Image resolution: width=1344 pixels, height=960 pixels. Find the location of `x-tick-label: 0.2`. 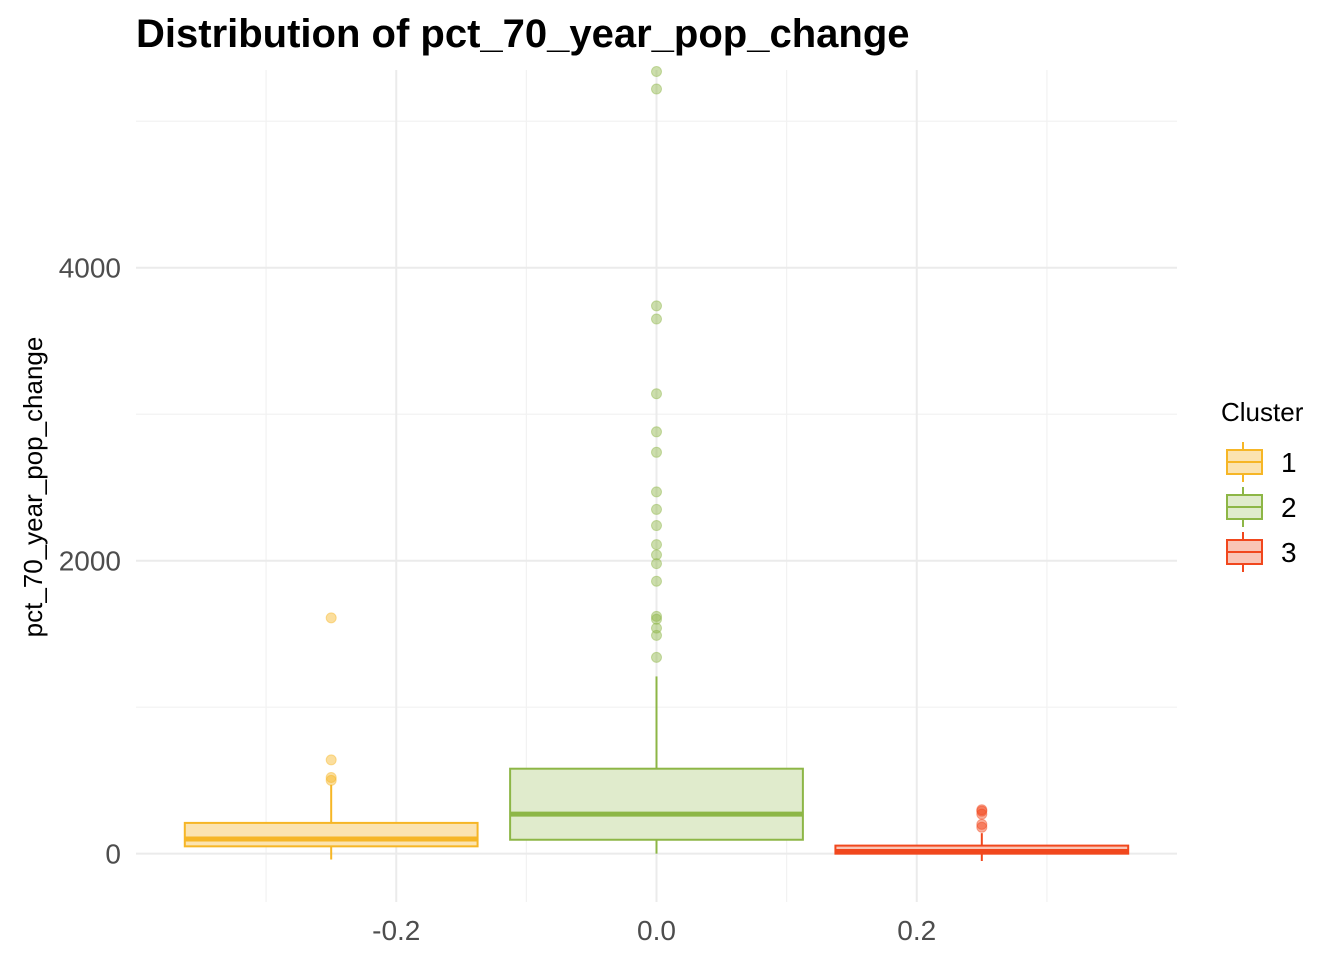

x-tick-label: 0.2 is located at coordinates (916, 930).